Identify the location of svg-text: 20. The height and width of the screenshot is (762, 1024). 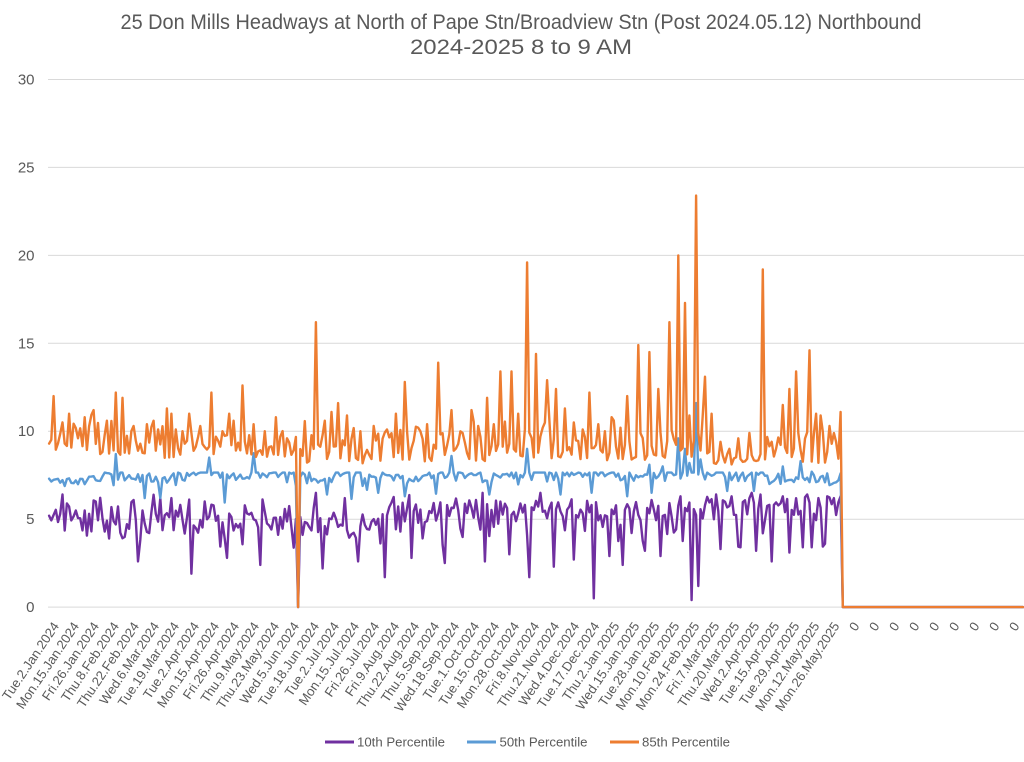
(26, 255).